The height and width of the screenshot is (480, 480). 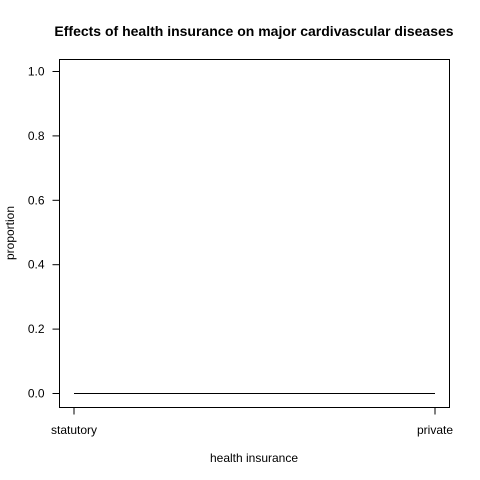 What do you see at coordinates (44, 233) in the screenshot?
I see `y-axis: 0.0 0.2 0.4 0.6 0.8 1.0` at bounding box center [44, 233].